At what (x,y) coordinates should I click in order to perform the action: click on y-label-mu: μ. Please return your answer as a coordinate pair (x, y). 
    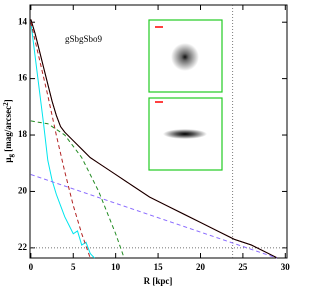
    Looking at the image, I should click on (8, 159).